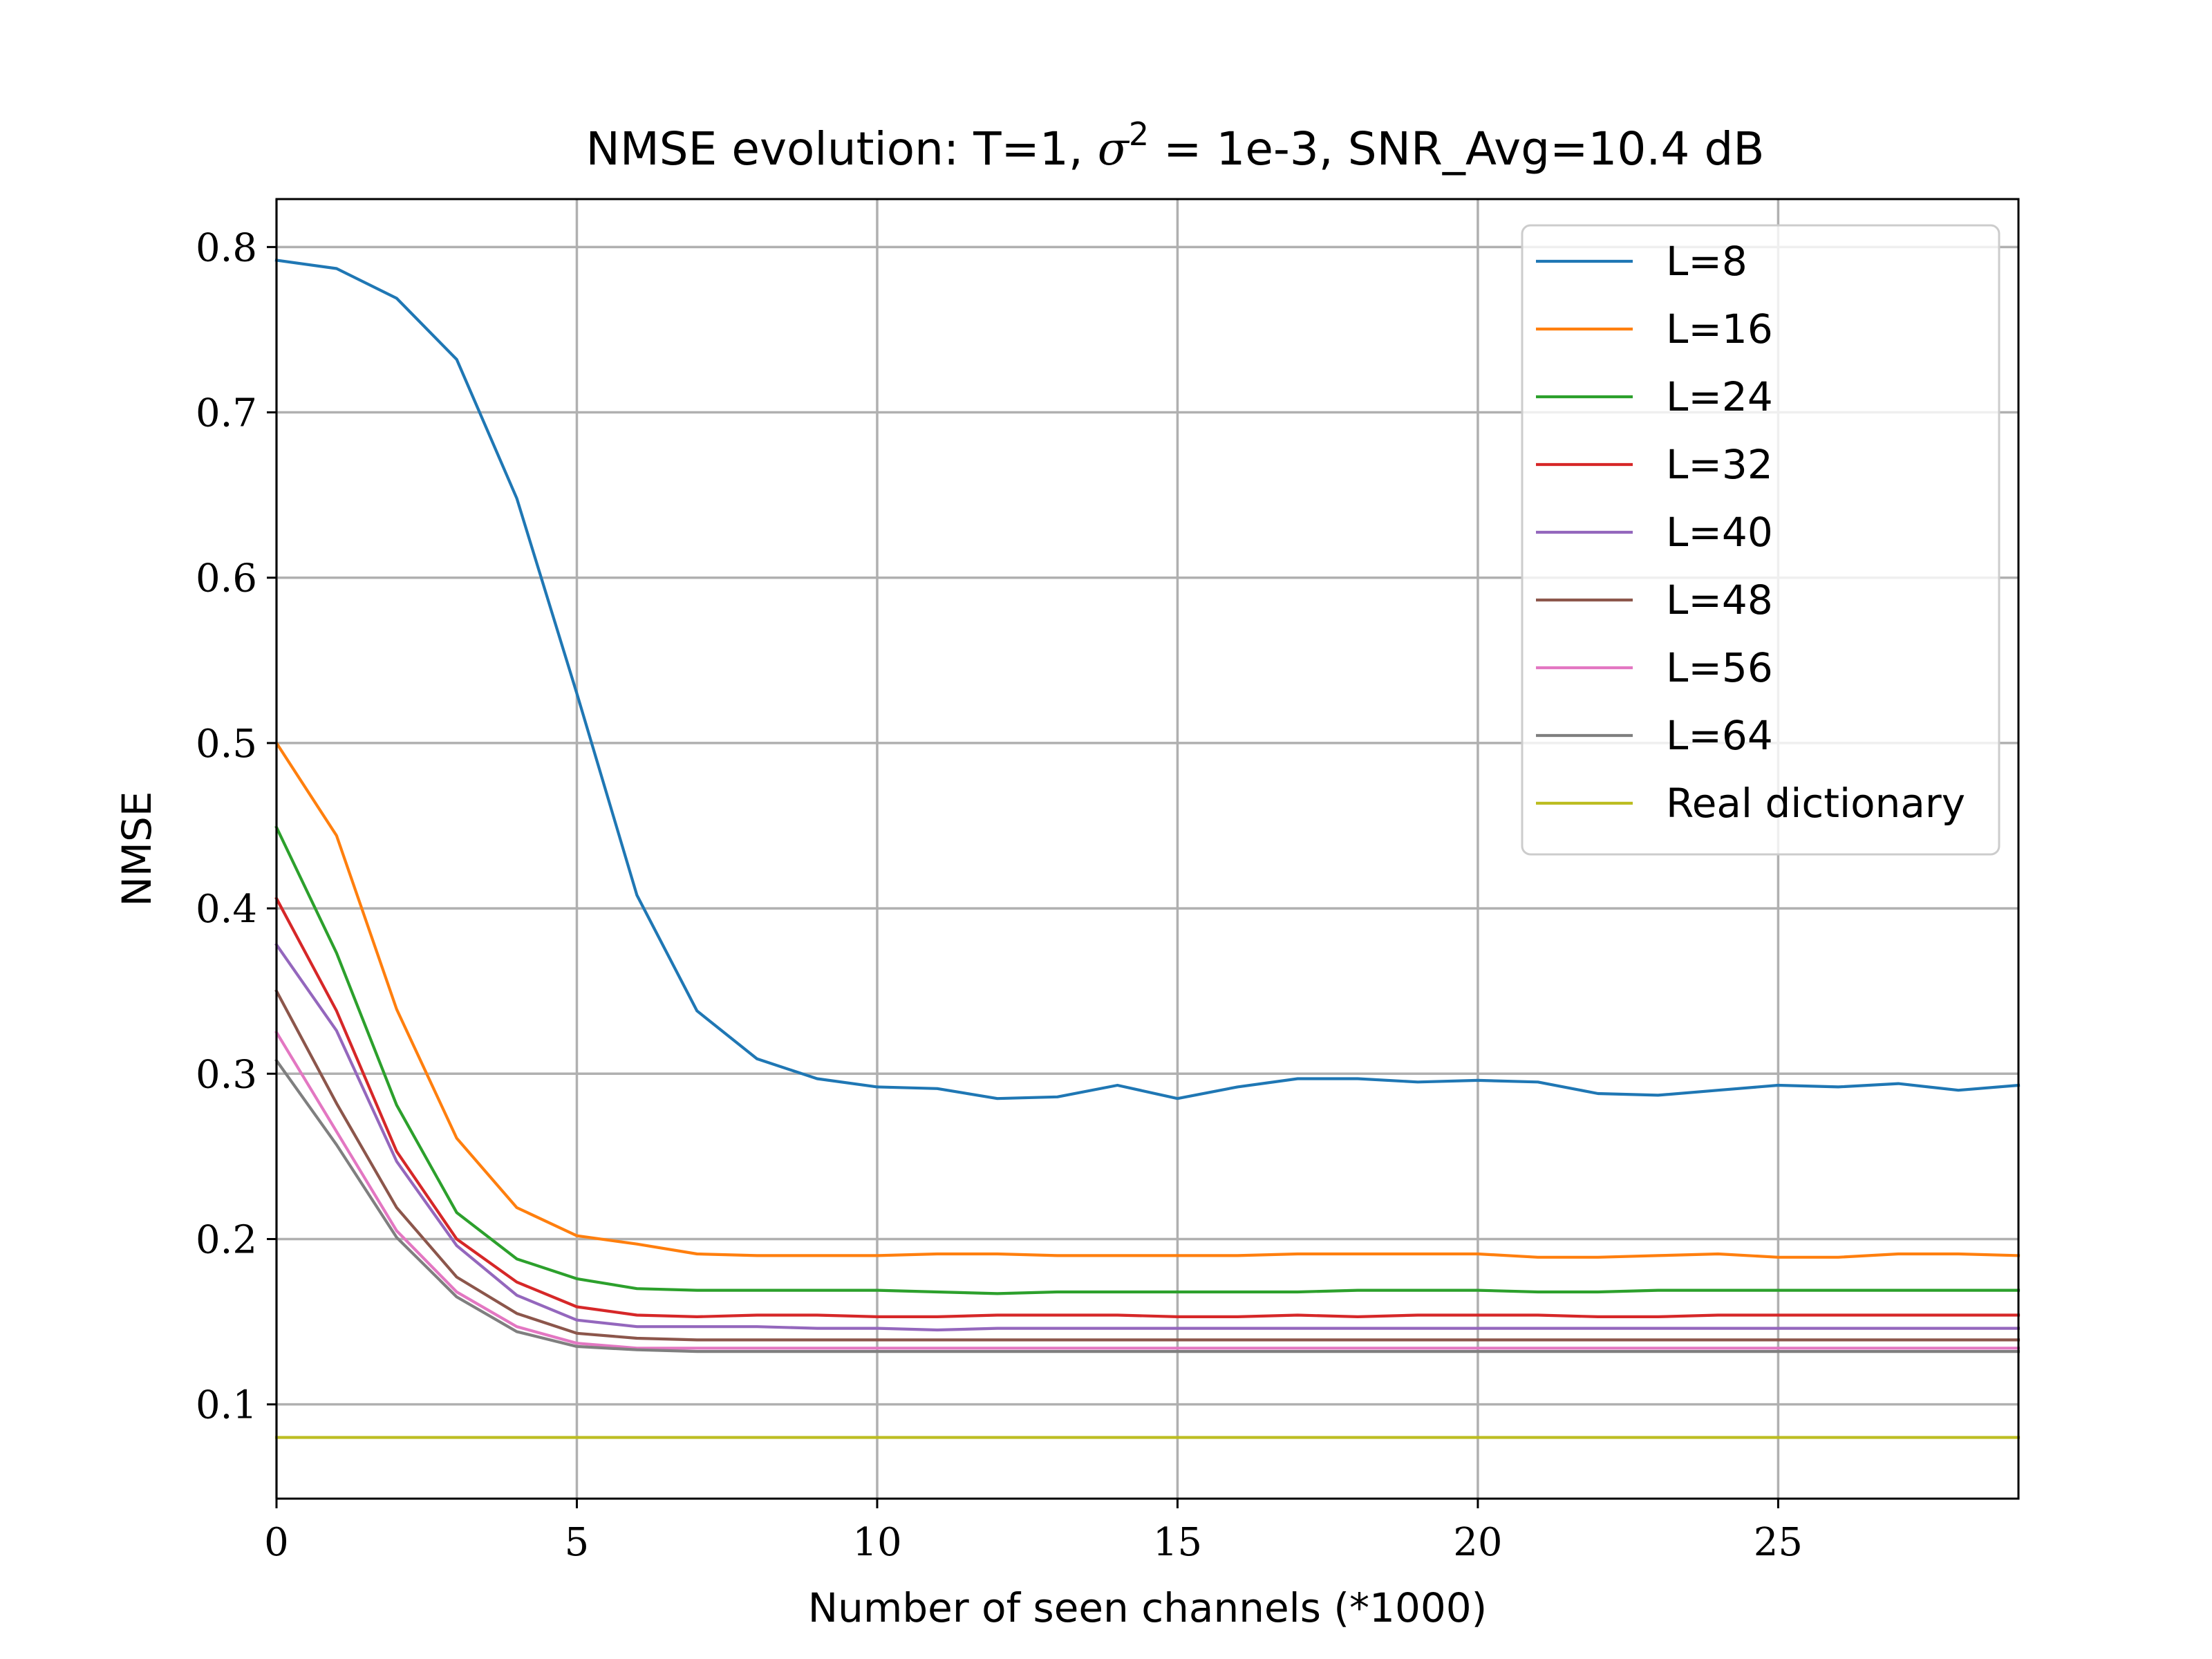 The height and width of the screenshot is (1659, 2212). Describe the element at coordinates (226, 248) in the screenshot. I see `y-tick-label: 0.8` at that location.